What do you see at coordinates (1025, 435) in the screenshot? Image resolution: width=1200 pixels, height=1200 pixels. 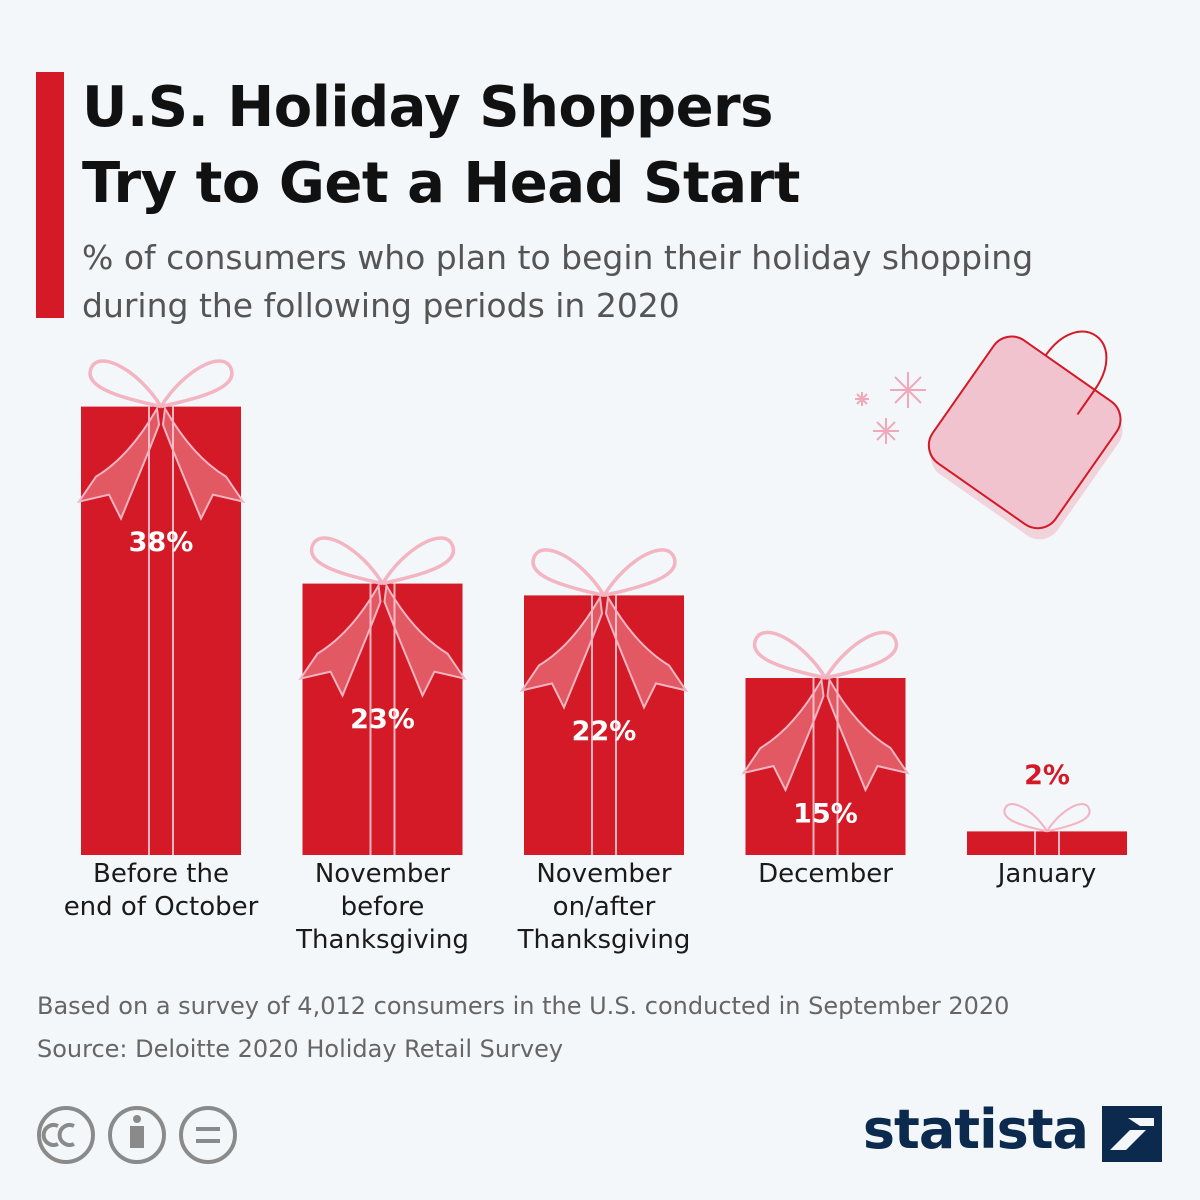 I see `shopping-bag` at bounding box center [1025, 435].